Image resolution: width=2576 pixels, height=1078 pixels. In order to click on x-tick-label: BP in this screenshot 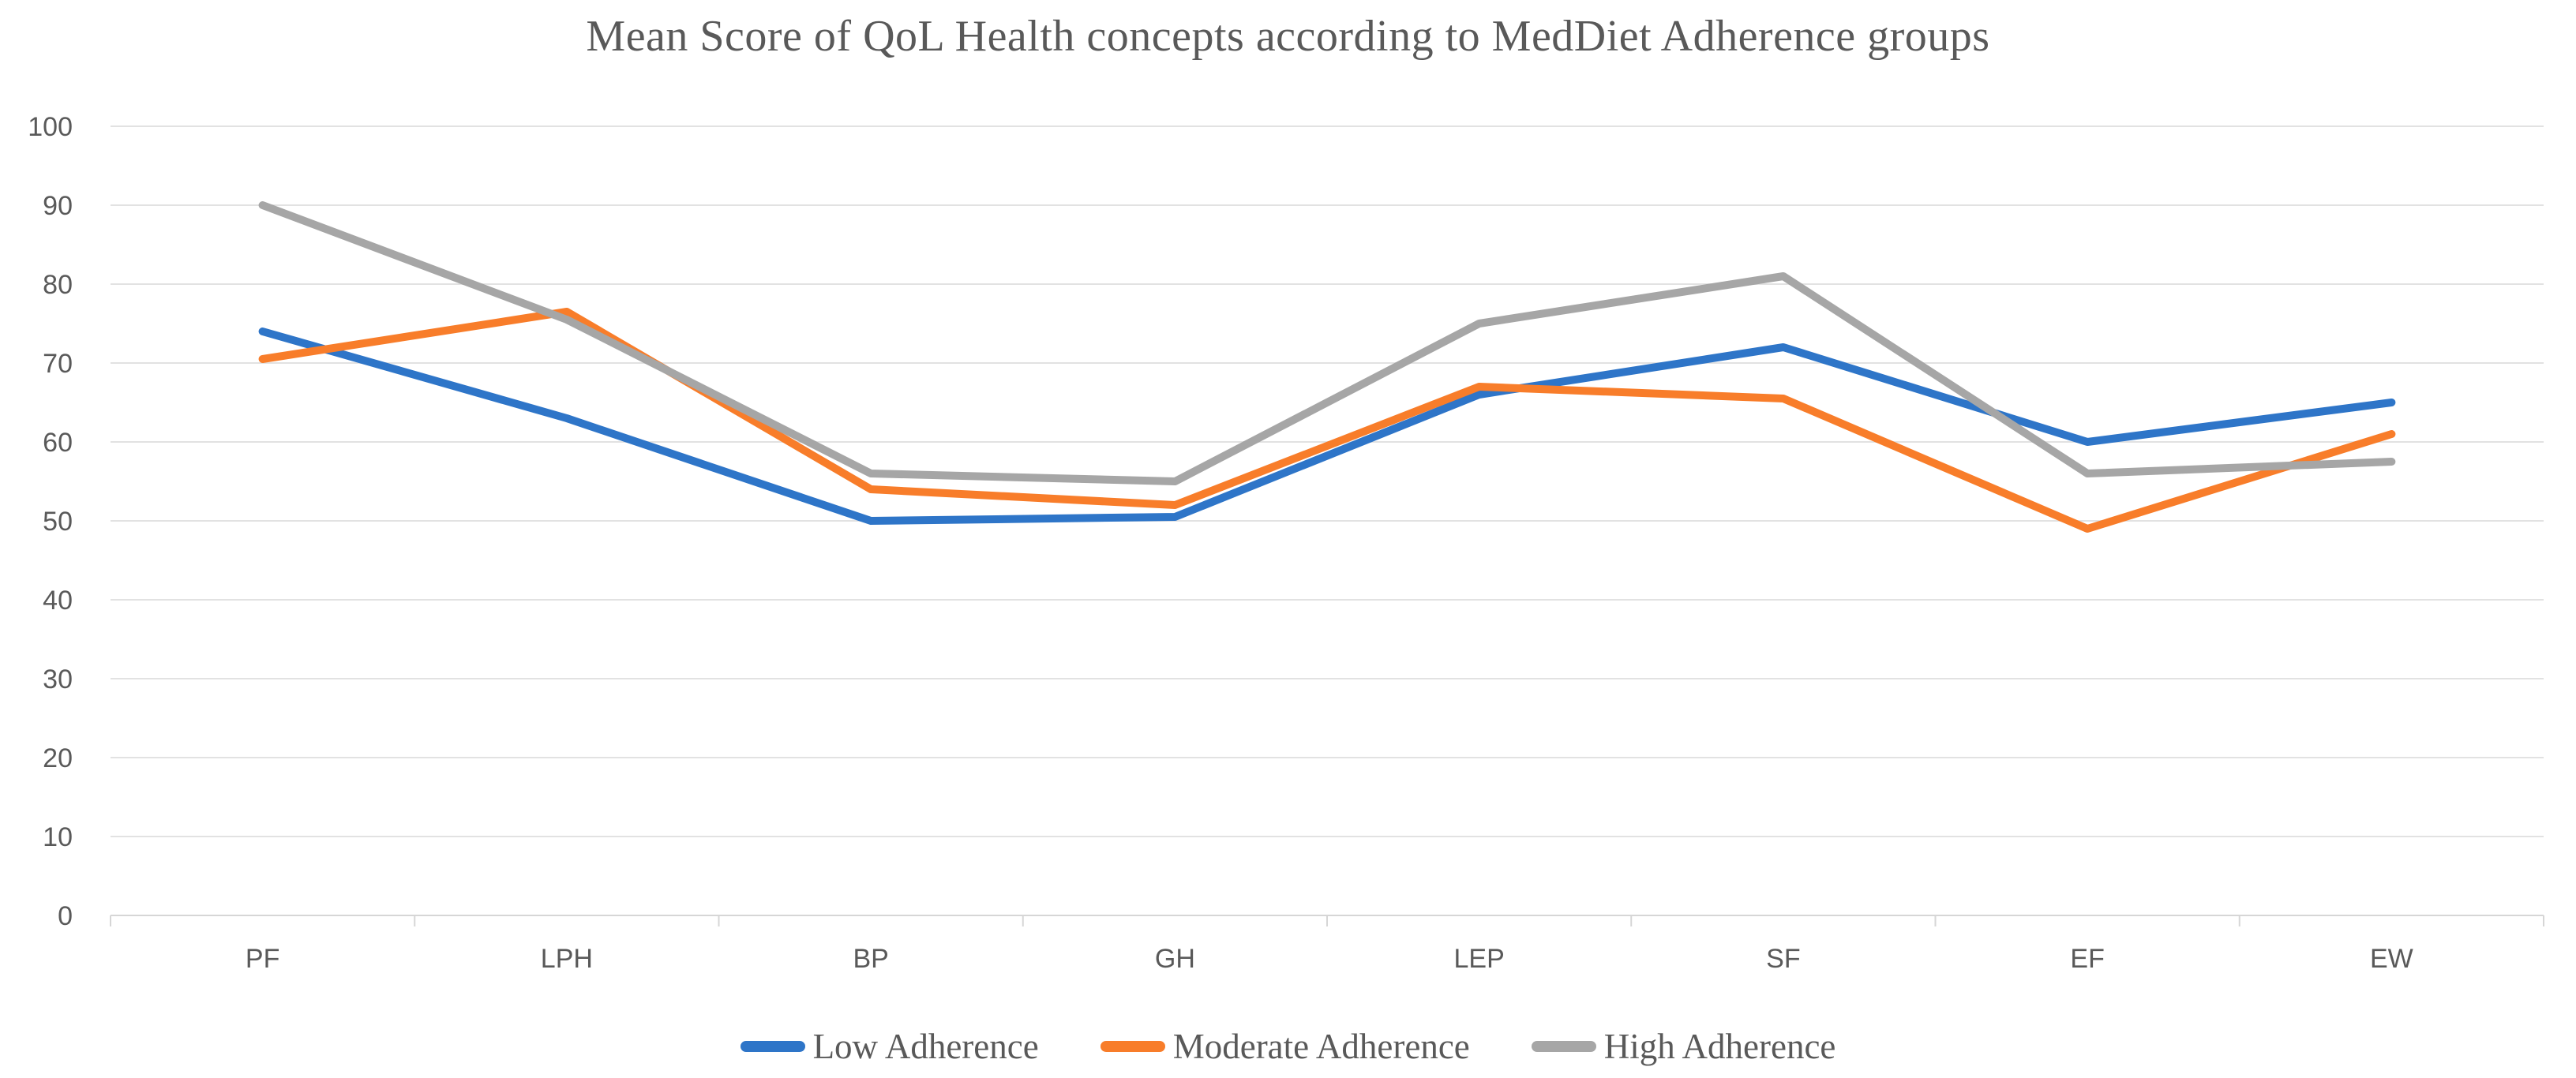, I will do `click(870, 959)`.